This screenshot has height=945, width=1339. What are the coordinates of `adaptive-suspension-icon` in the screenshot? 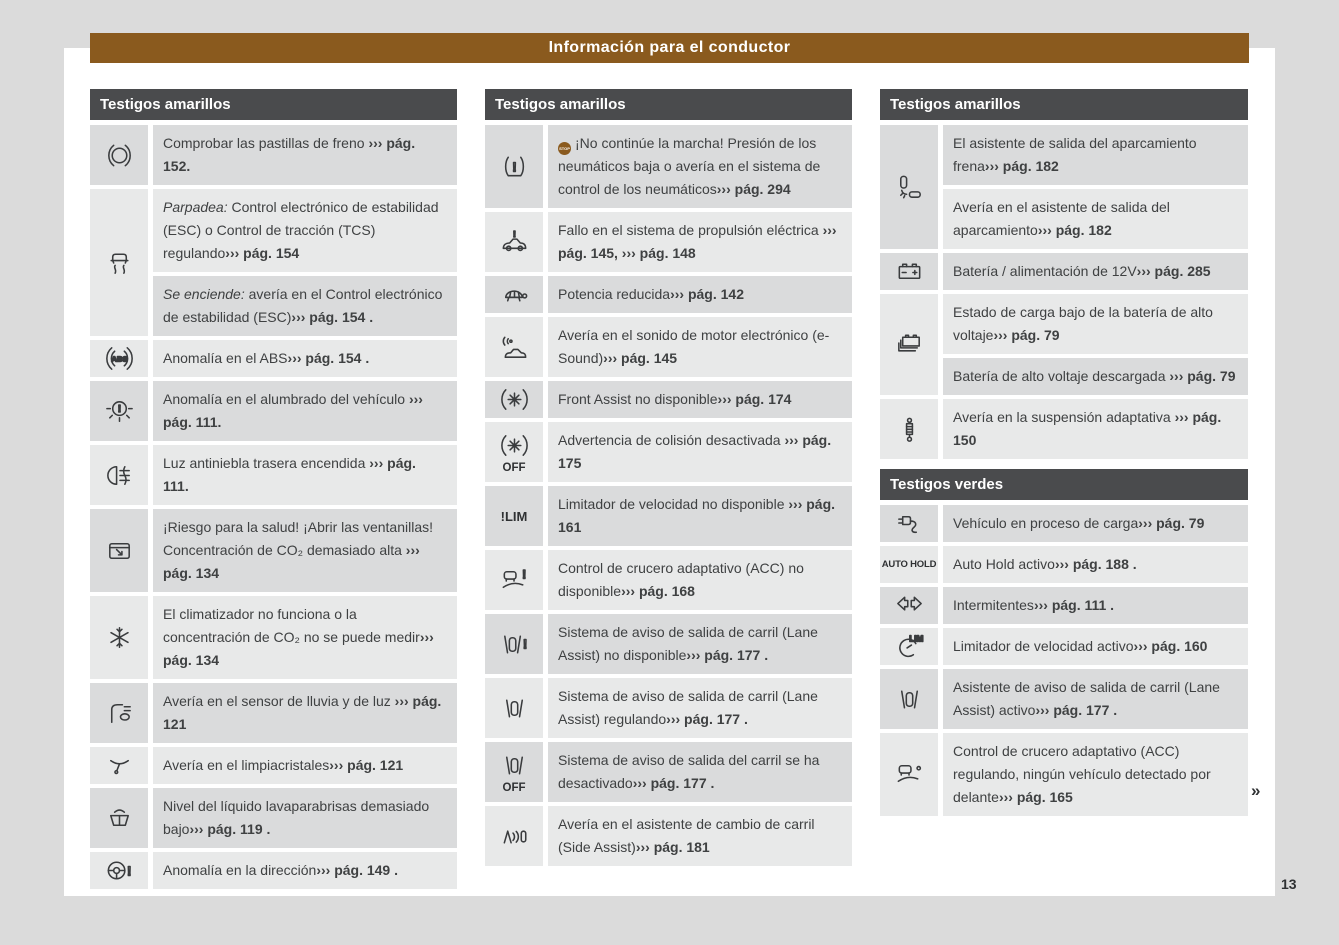 It's located at (909, 429).